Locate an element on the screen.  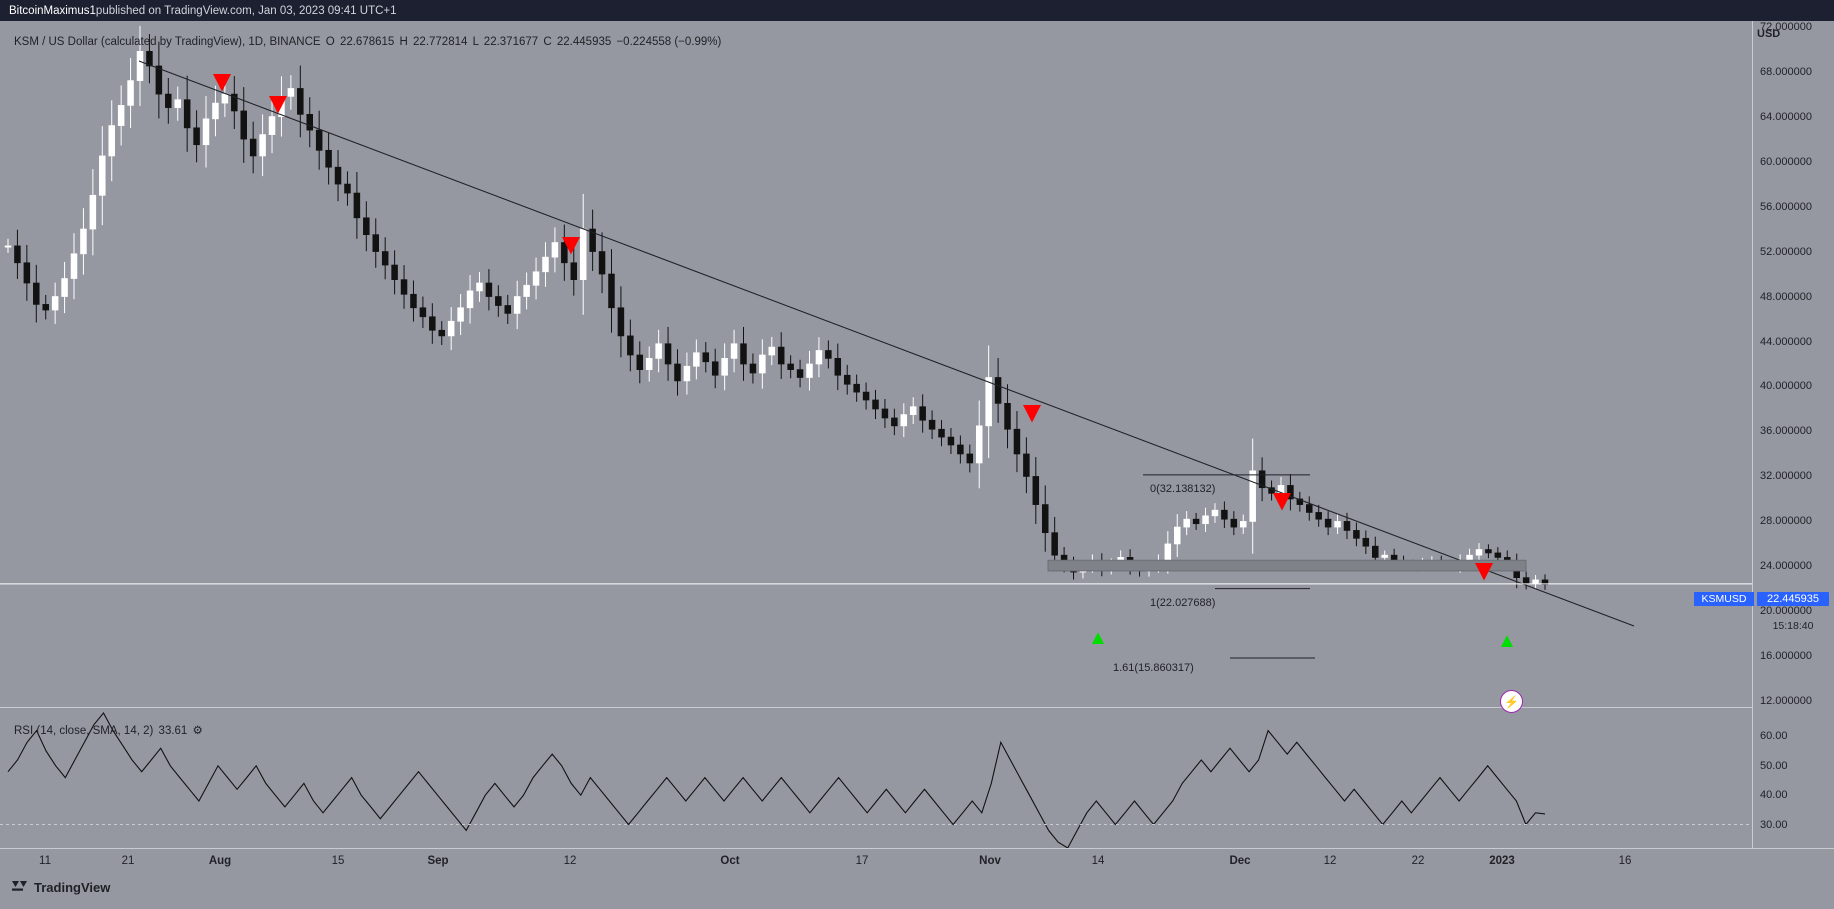
rsi-legend: RSI (14, close, SMA, 14, 2) 33.61 ⚙ is located at coordinates (108, 730).